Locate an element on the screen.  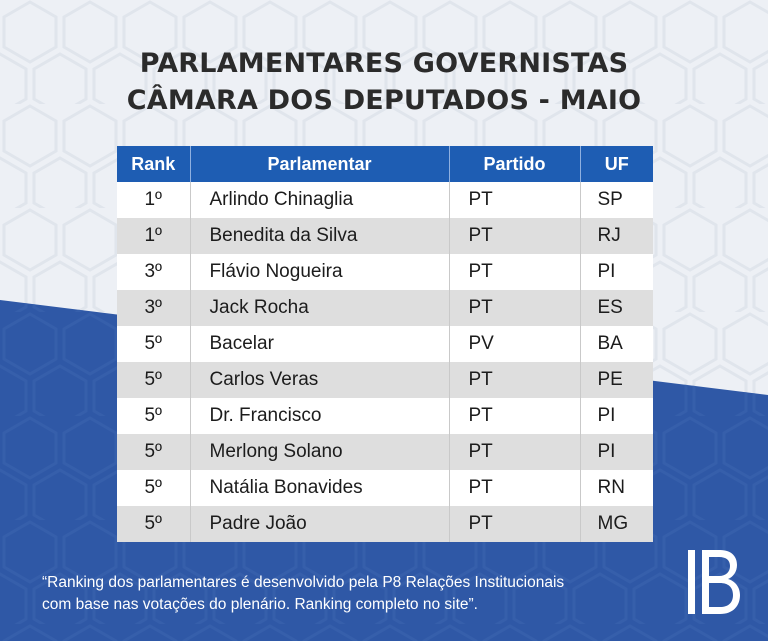
cell-uf: RJ is located at coordinates (616, 236).